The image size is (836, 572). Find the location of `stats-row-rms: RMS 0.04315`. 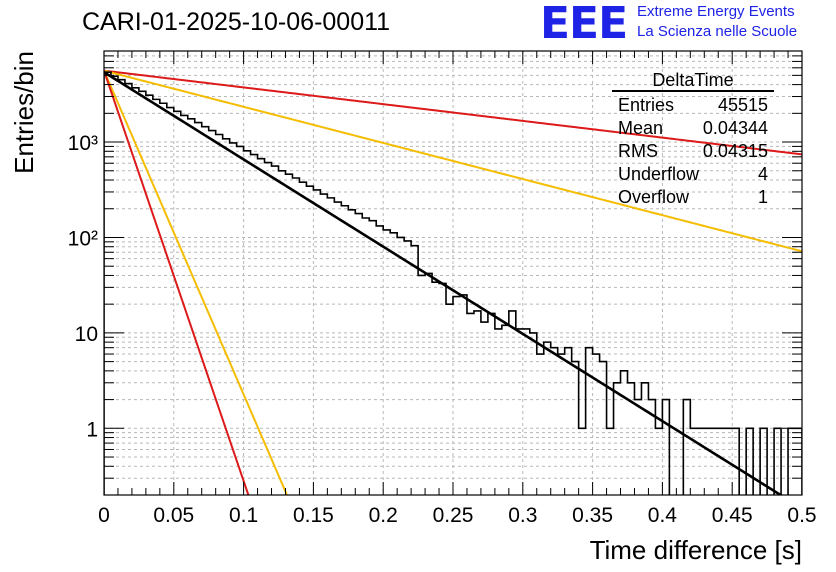

stats-row-rms: RMS 0.04315 is located at coordinates (693, 151).